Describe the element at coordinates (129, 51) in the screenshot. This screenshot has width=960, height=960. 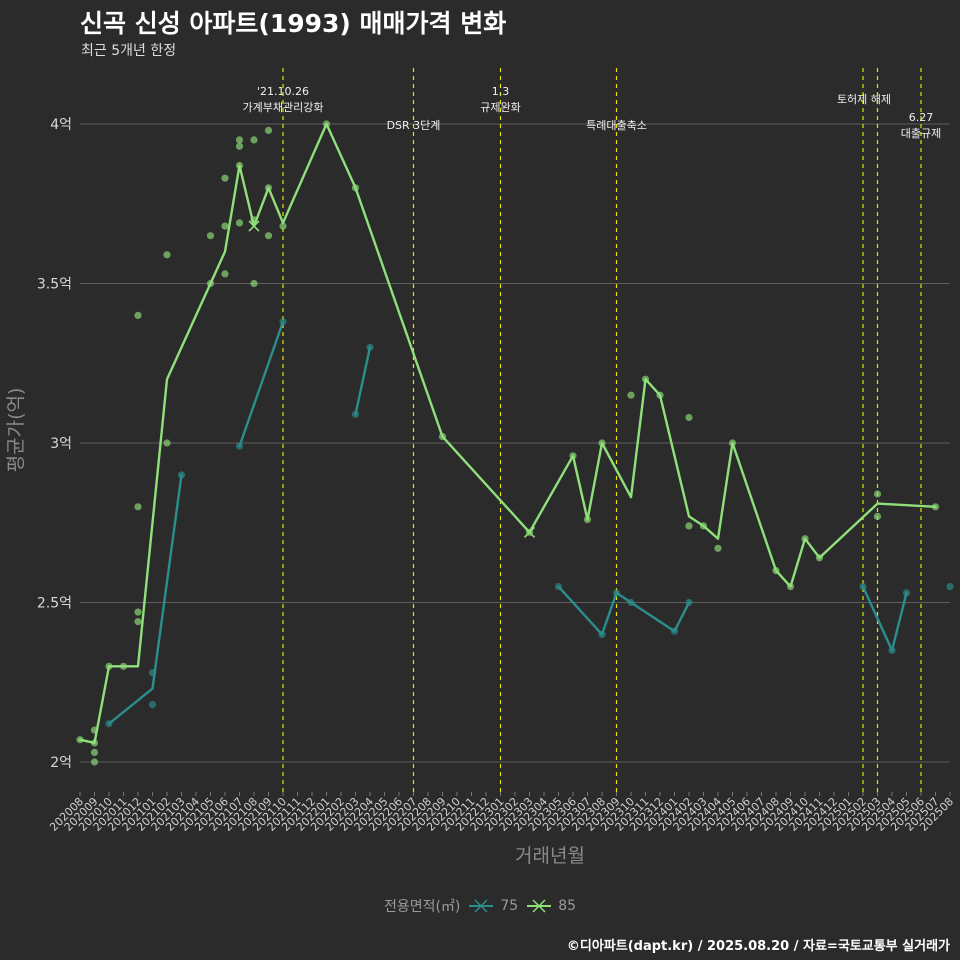
I see `chart-subtitle: 최근 5개년 한정` at that location.